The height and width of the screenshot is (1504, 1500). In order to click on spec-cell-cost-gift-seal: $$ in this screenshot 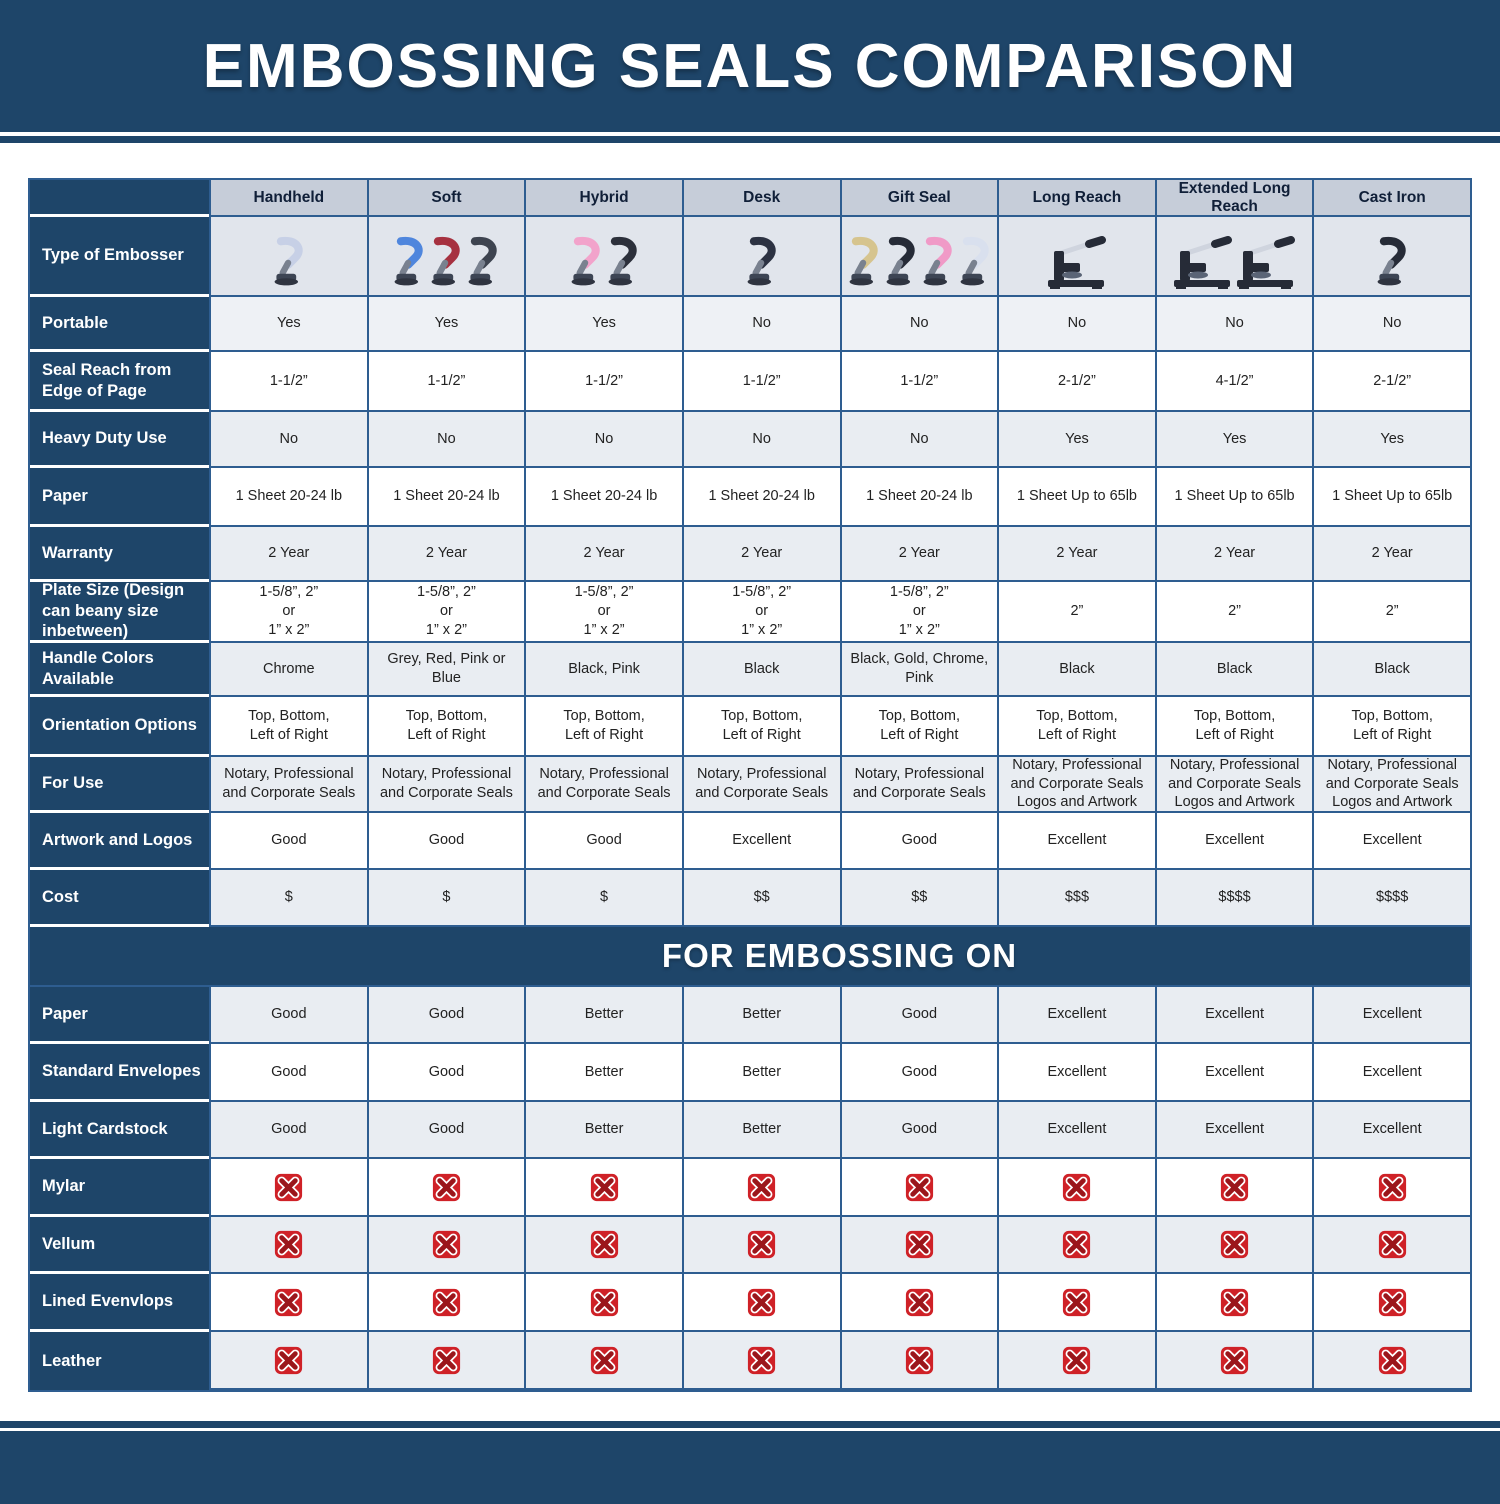, I will do `click(918, 898)`.